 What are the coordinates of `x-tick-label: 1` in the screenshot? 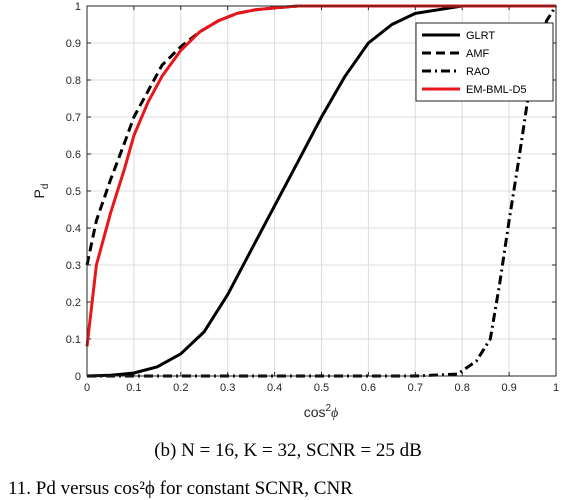 It's located at (556, 388).